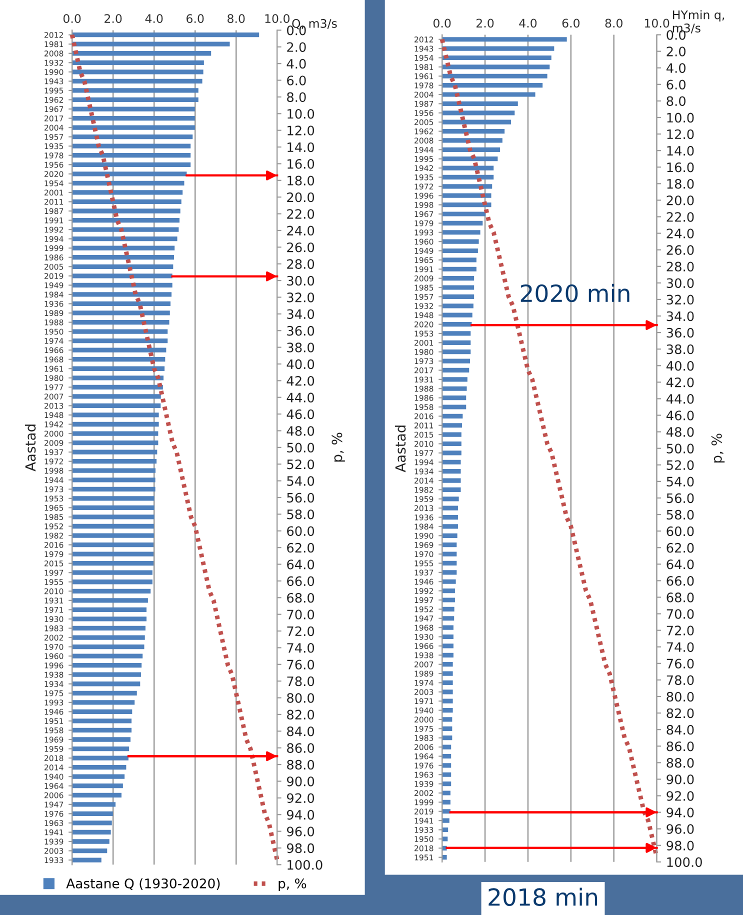  Describe the element at coordinates (300, 581) in the screenshot. I see `y2-tick-label: 66.0` at that location.